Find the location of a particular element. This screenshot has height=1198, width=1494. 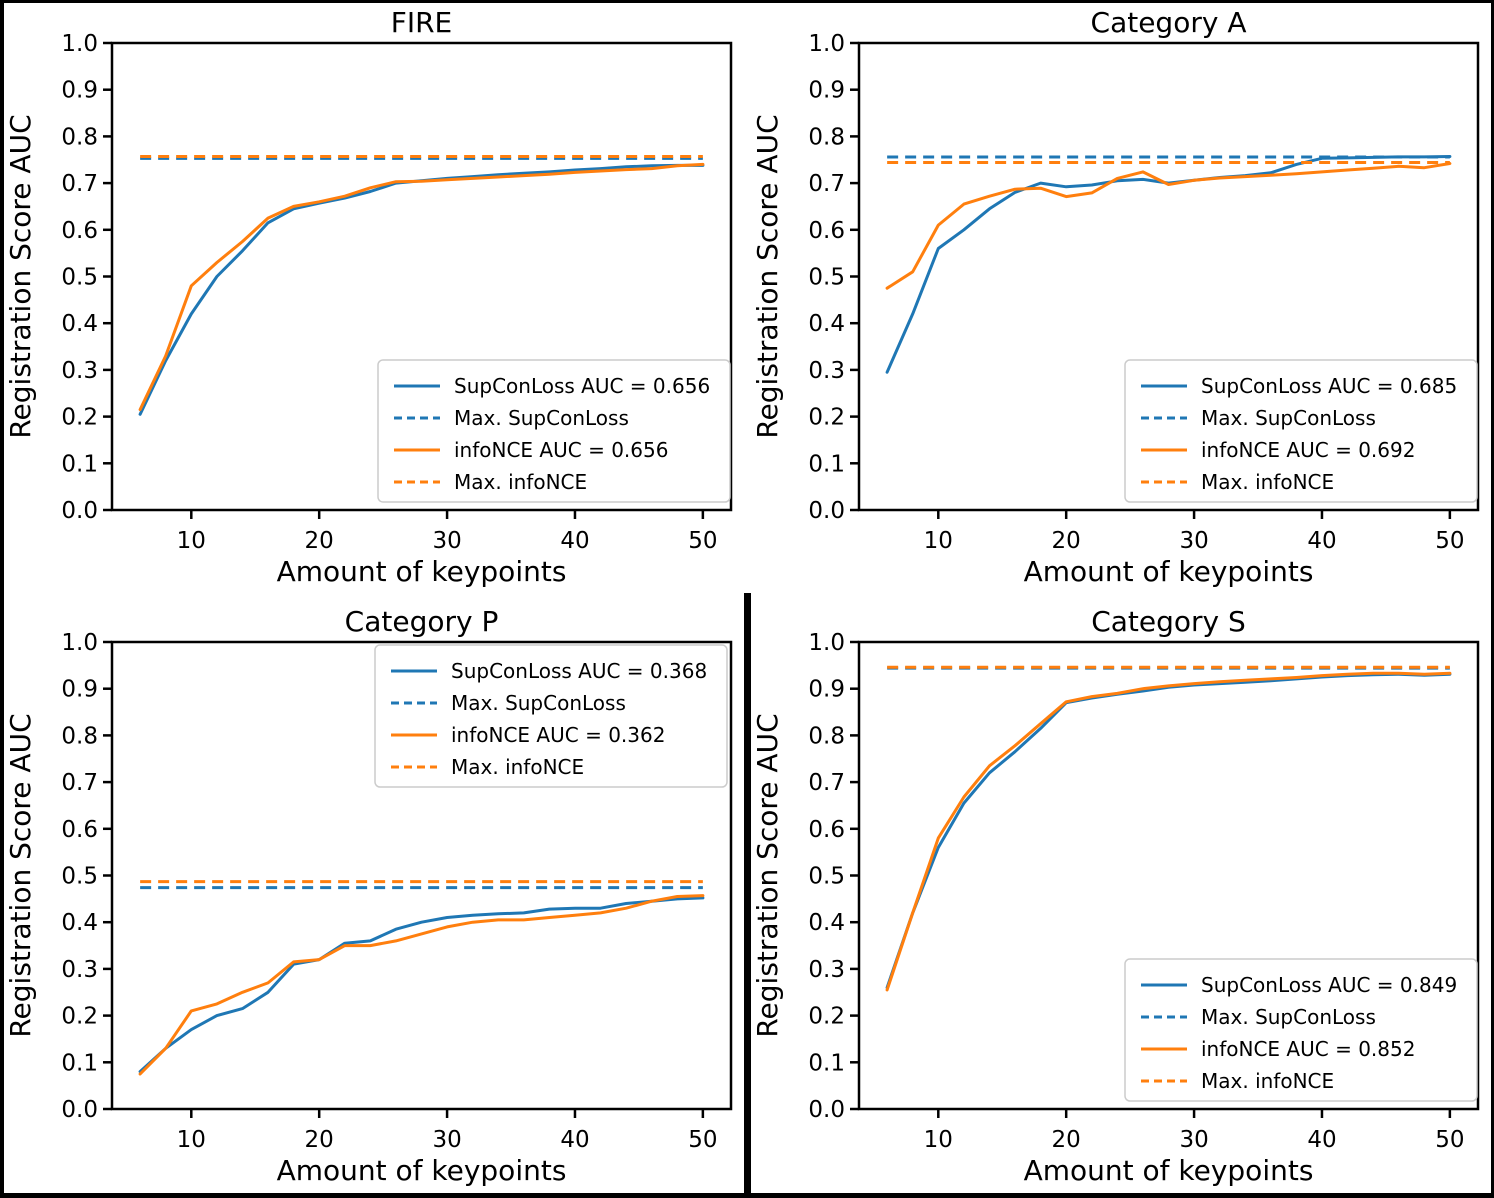

legend-label: SupConLoss AUC = 0.685 is located at coordinates (1329, 386).